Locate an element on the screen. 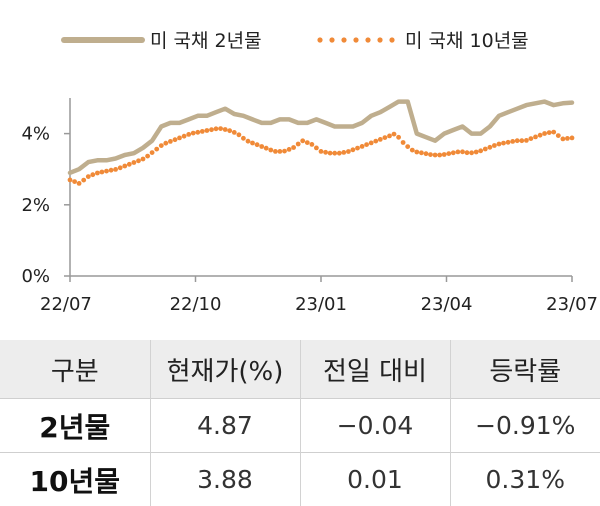 Image resolution: width=600 pixels, height=506 pixels. x-tick-label: 22/07 is located at coordinates (66, 304).